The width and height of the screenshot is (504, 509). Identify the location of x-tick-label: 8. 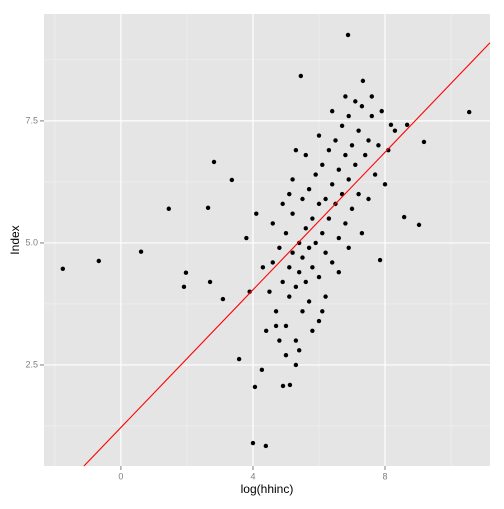
(385, 476).